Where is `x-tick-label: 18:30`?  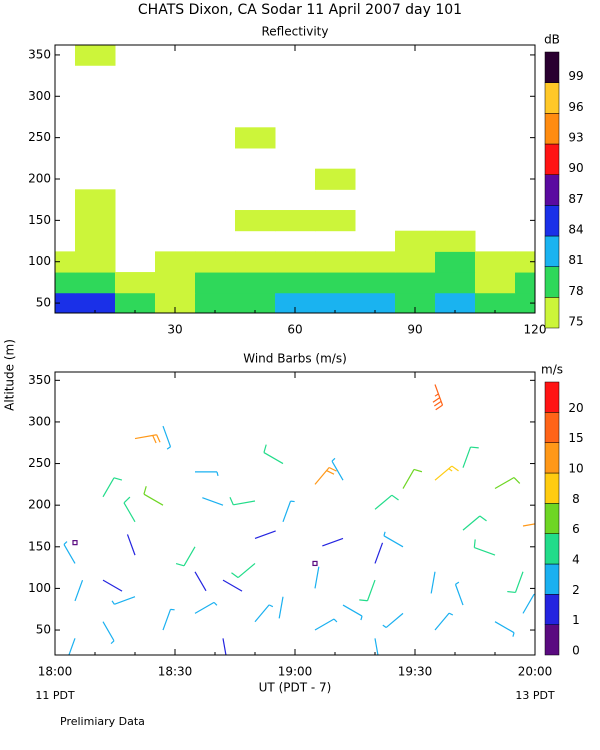
x-tick-label: 18:30 is located at coordinates (175, 672).